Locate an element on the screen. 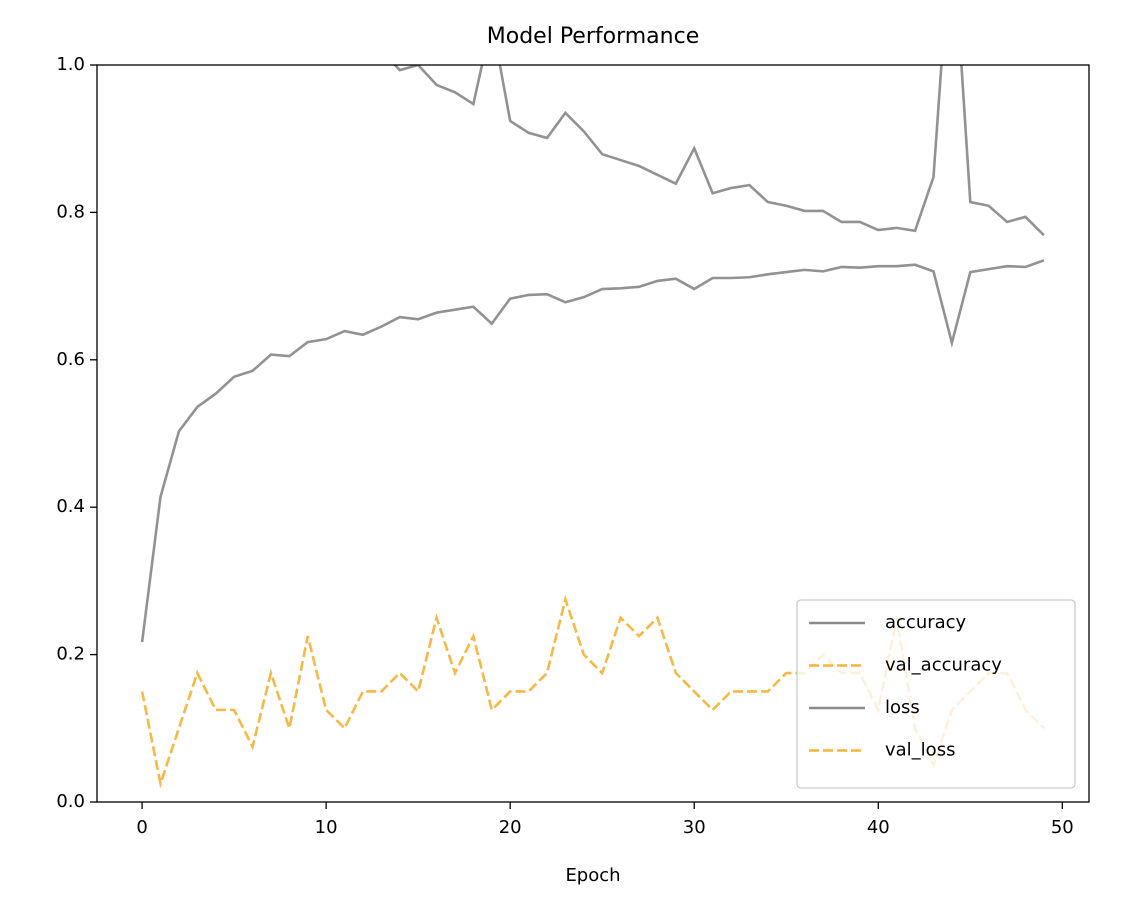  chart-title: Model Performance is located at coordinates (593, 36).